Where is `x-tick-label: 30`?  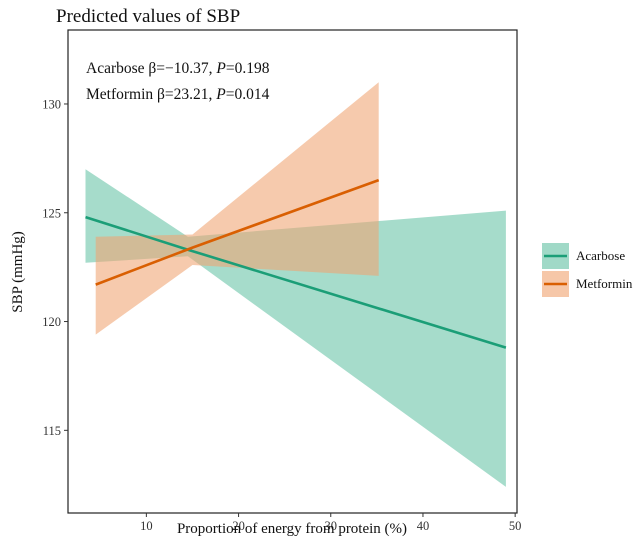 x-tick-label: 30 is located at coordinates (331, 526).